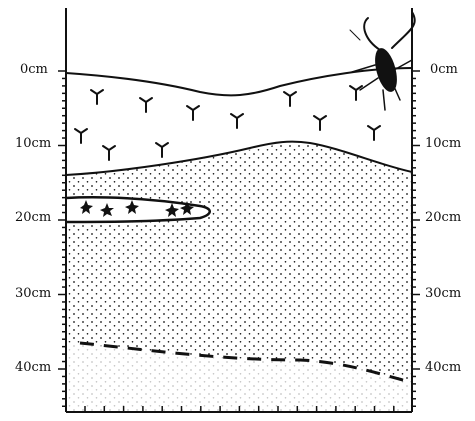 This screenshot has width=475, height=421. What do you see at coordinates (443, 293) in the screenshot?
I see `right-depth-label-30: 30cm` at bounding box center [443, 293].